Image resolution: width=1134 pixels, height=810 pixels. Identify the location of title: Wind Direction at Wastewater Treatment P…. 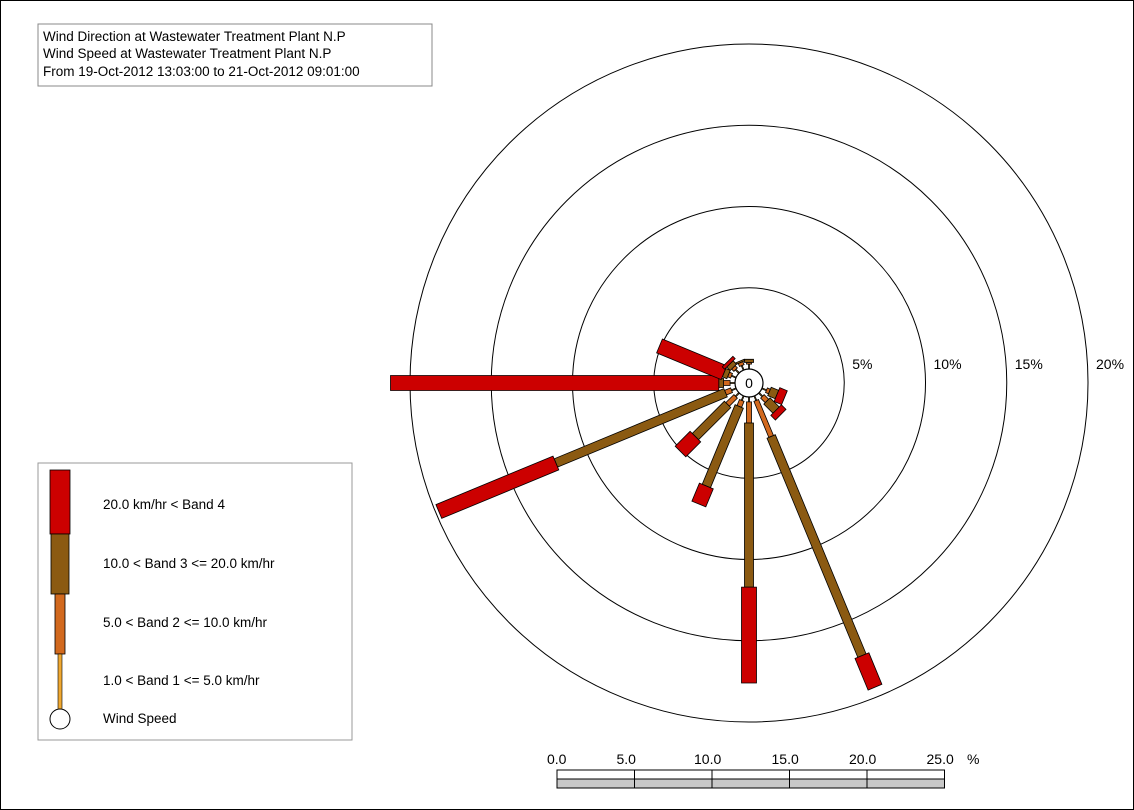
(194, 36).